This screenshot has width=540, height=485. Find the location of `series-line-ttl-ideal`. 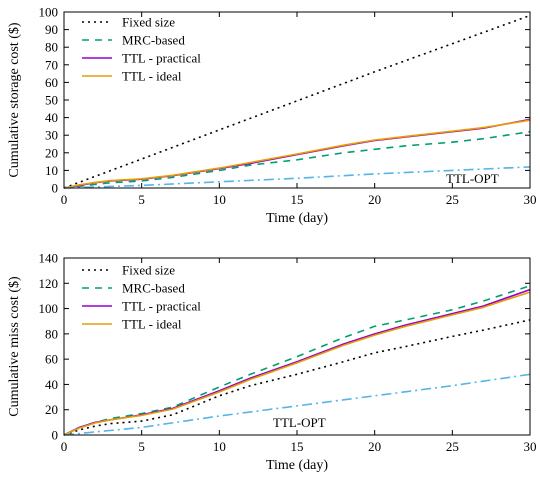

series-line-ttl-ideal is located at coordinates (297, 154).